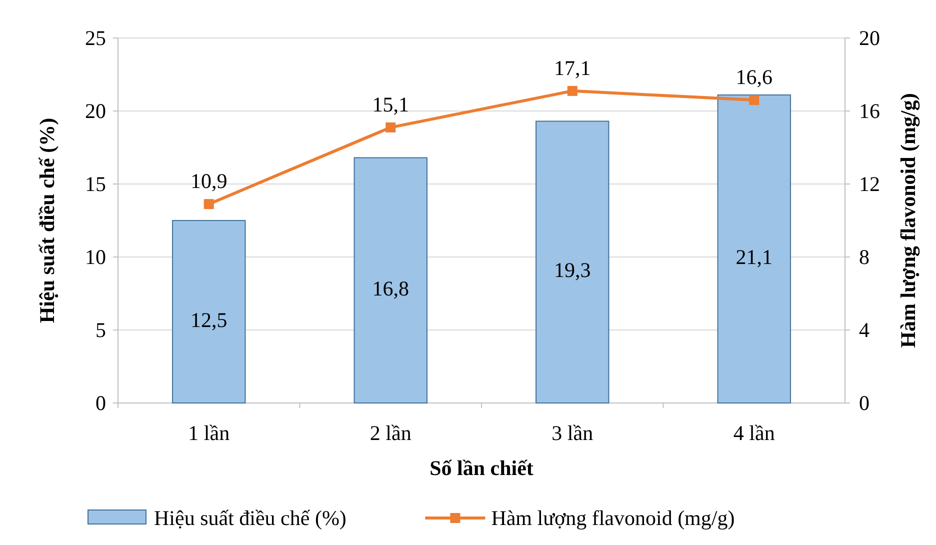  Describe the element at coordinates (390, 104) in the screenshot. I see `data-label: 15,1` at that location.